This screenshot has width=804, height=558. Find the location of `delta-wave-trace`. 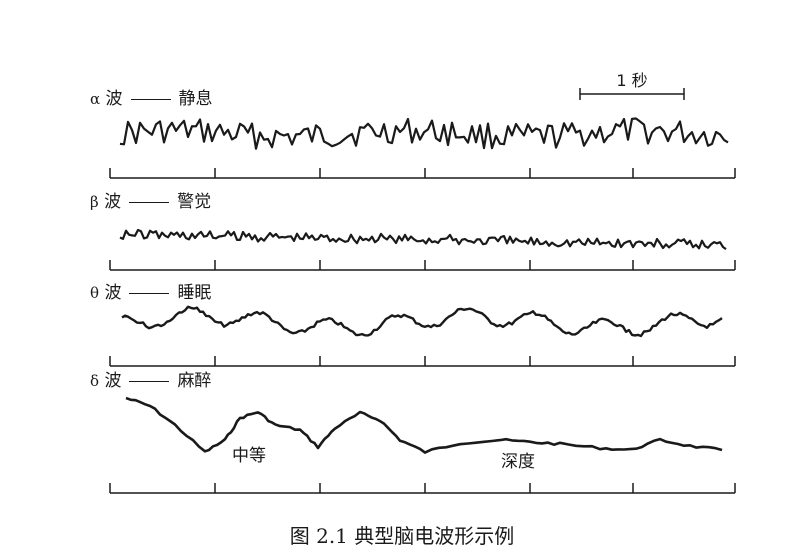

delta-wave-trace is located at coordinates (424, 425).